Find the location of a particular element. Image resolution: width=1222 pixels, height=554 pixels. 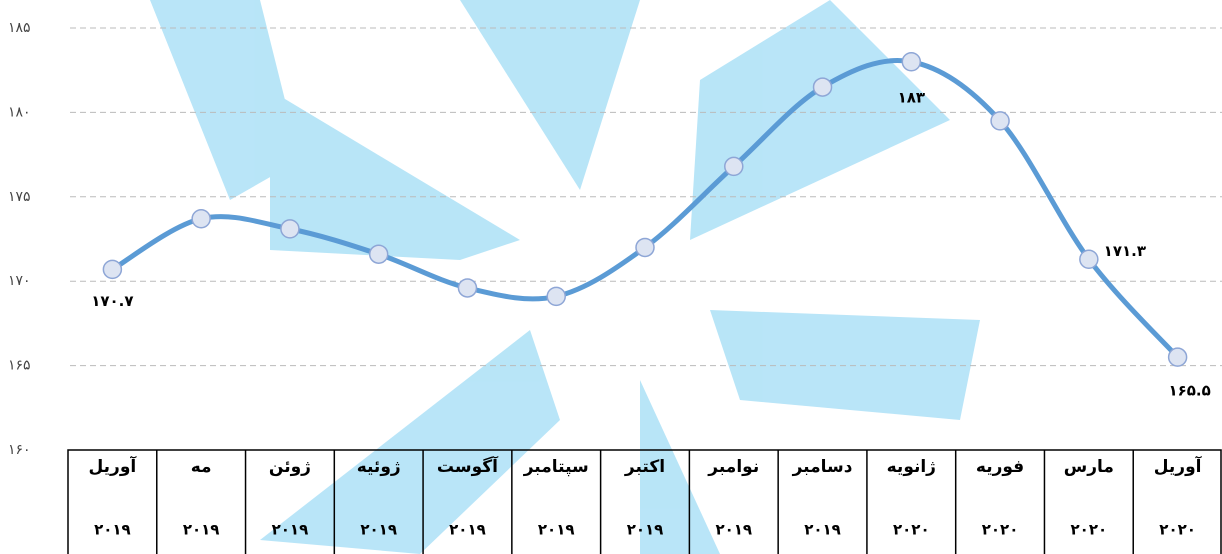

value-label: ۱۷۰.۷ is located at coordinates (112, 301).